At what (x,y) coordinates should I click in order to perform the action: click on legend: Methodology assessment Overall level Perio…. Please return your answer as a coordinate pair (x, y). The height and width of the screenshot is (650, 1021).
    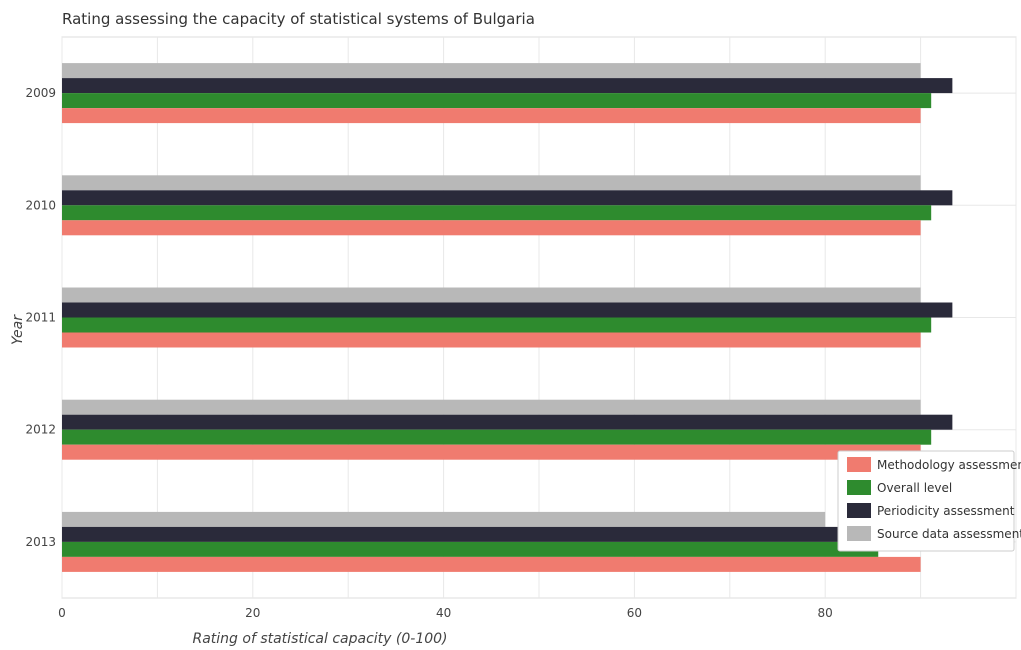
    Looking at the image, I should click on (929, 501).